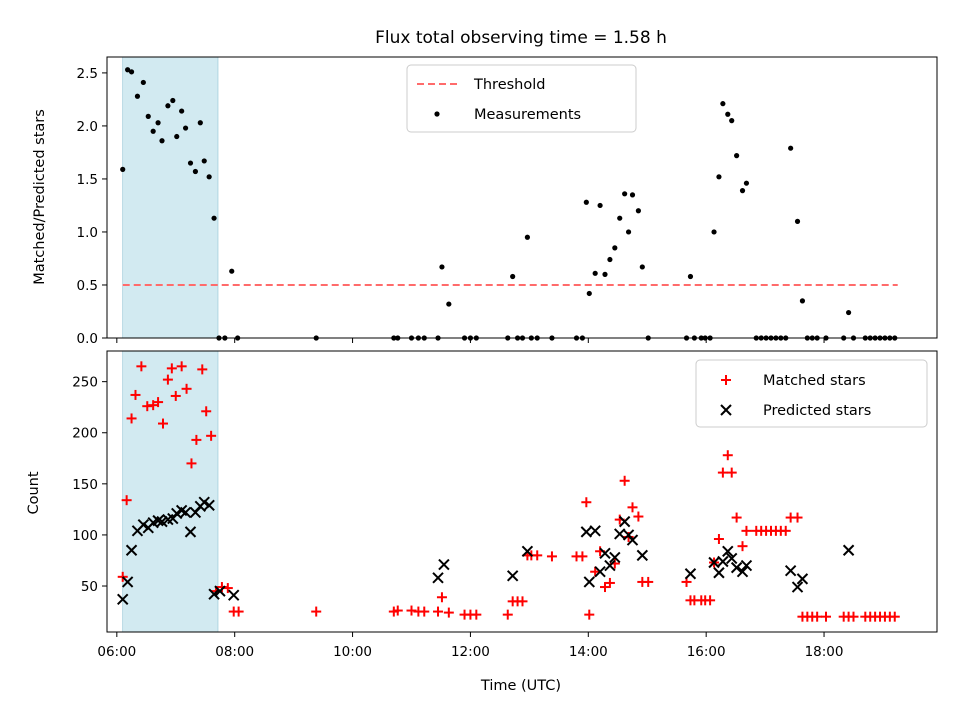 The width and height of the screenshot is (960, 720). What do you see at coordinates (726, 380) in the screenshot?
I see `legend-matched-marker` at bounding box center [726, 380].